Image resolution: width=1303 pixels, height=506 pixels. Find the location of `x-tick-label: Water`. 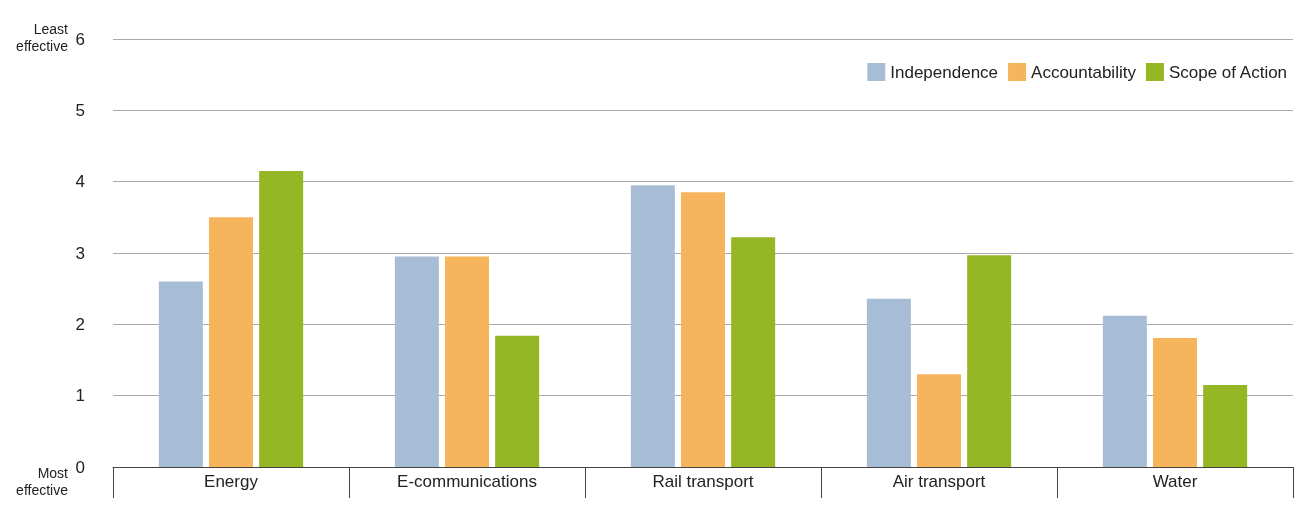

x-tick-label: Water is located at coordinates (1175, 481).